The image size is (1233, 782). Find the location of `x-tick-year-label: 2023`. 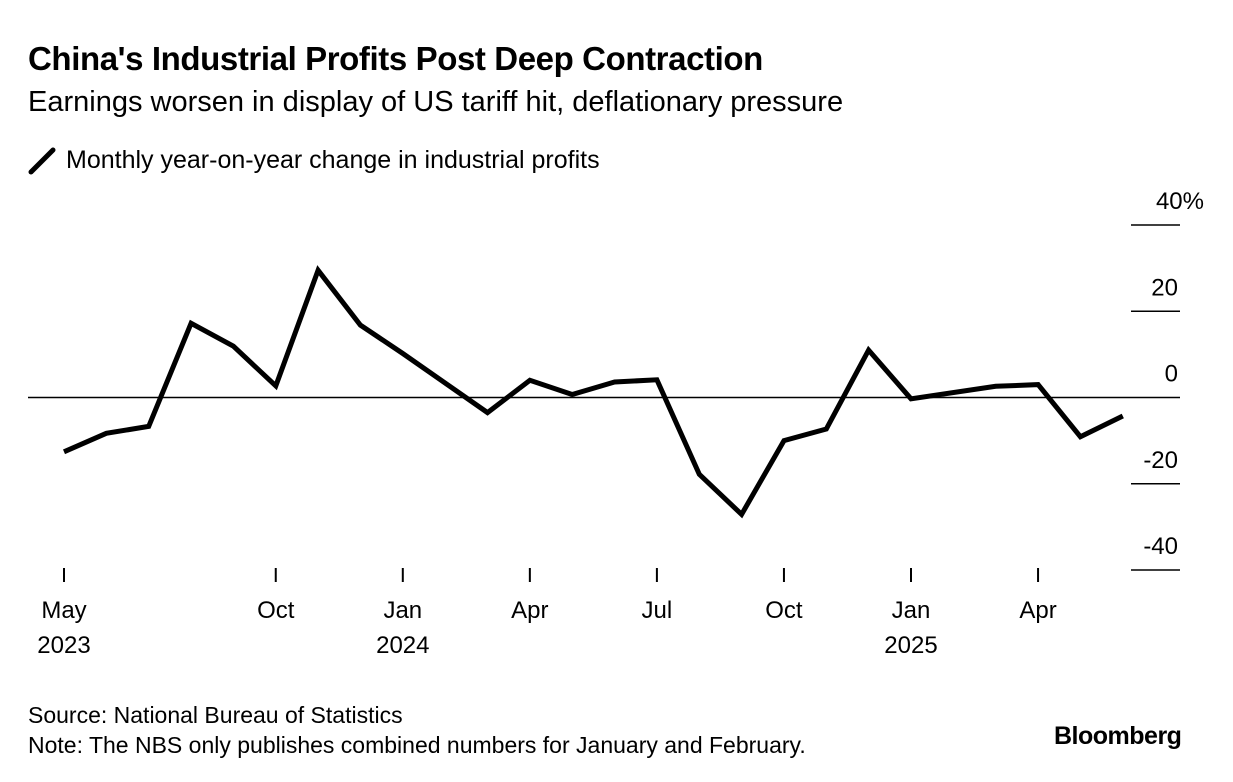

x-tick-year-label: 2023 is located at coordinates (63, 645).